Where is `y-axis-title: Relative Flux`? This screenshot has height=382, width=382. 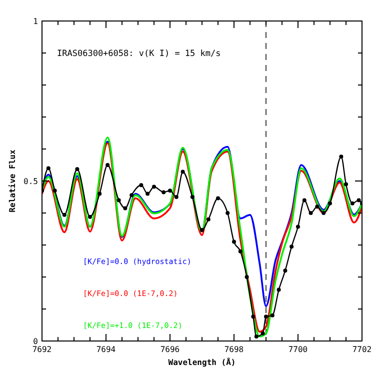
y-axis-title: Relative Flux is located at coordinates (12, 181).